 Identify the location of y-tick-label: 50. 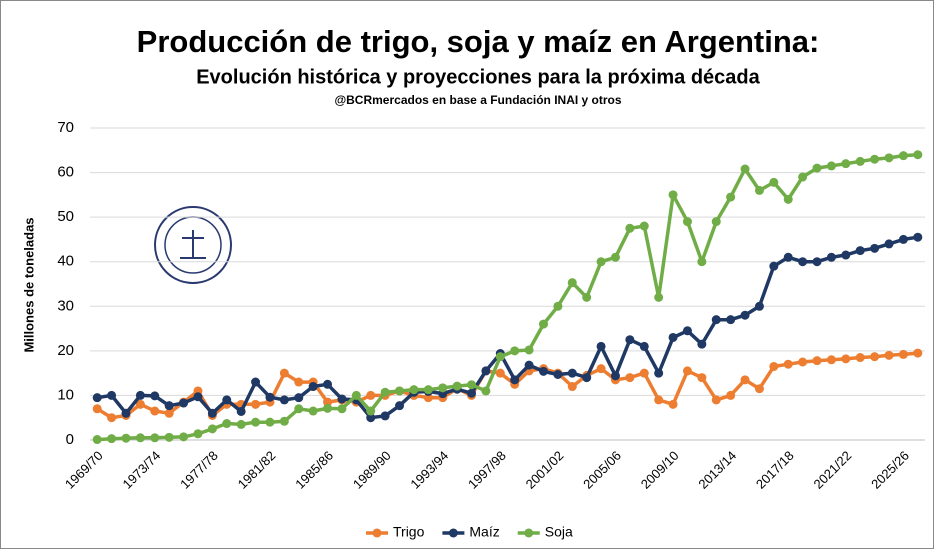
(65, 216).